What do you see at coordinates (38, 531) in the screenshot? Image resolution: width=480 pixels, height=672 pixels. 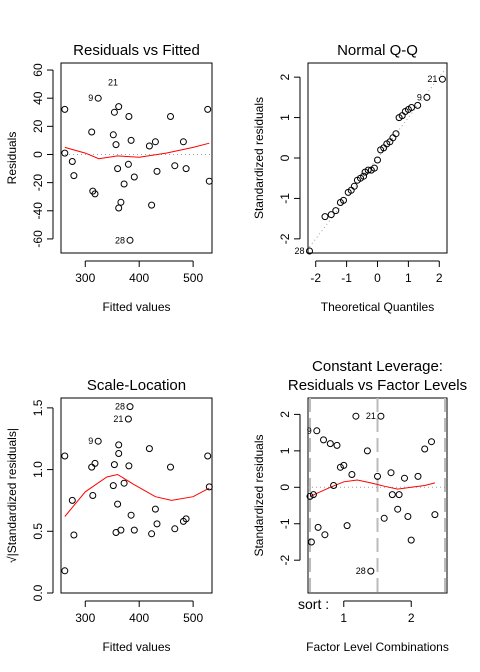 I see `y-tick-label: 0.5` at bounding box center [38, 531].